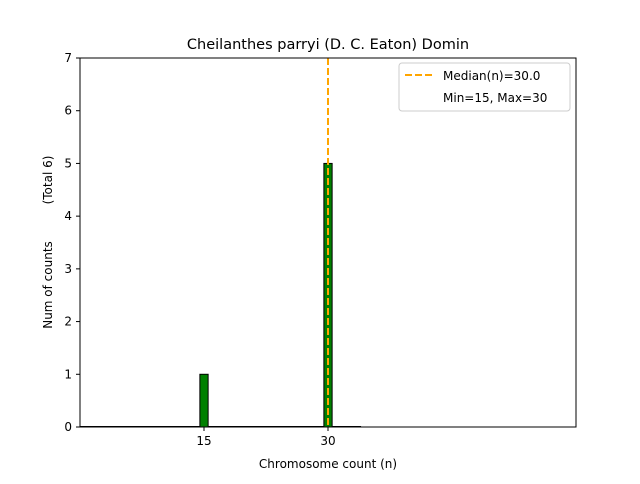 This screenshot has height=484, width=640. I want to click on y-tick-label-5: 5, so click(68, 163).